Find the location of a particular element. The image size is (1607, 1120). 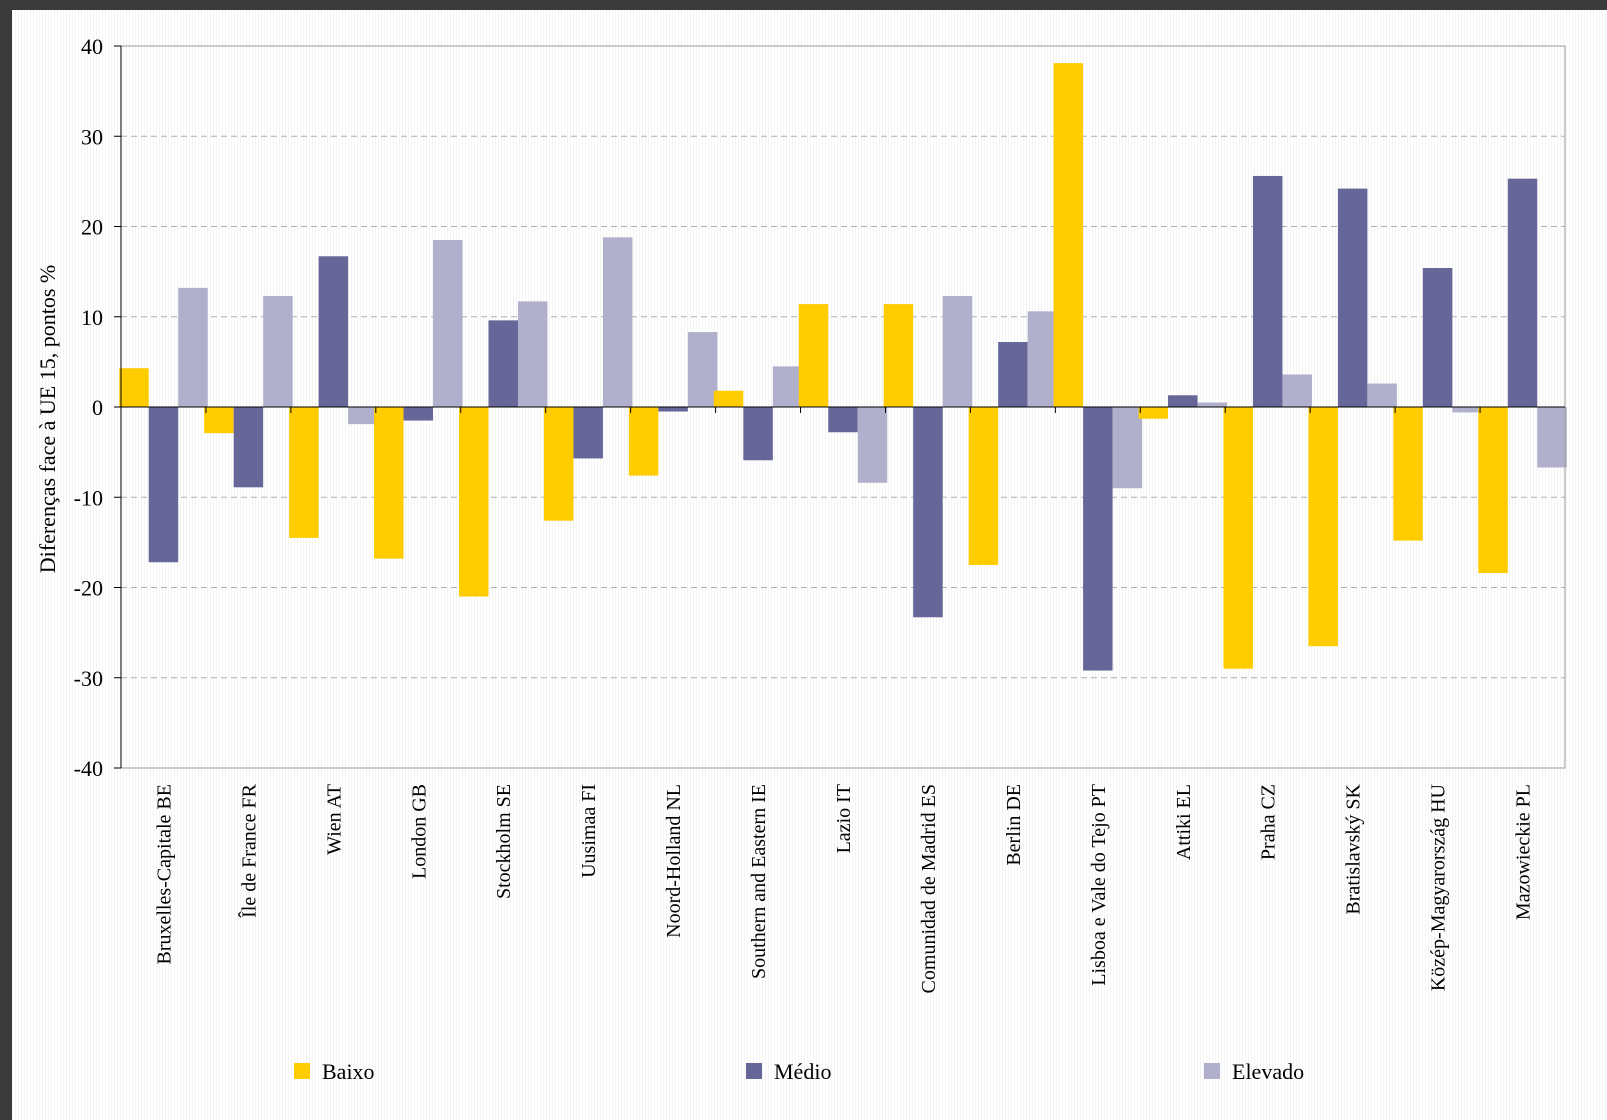

category-label: Île de France FR is located at coordinates (248, 850).